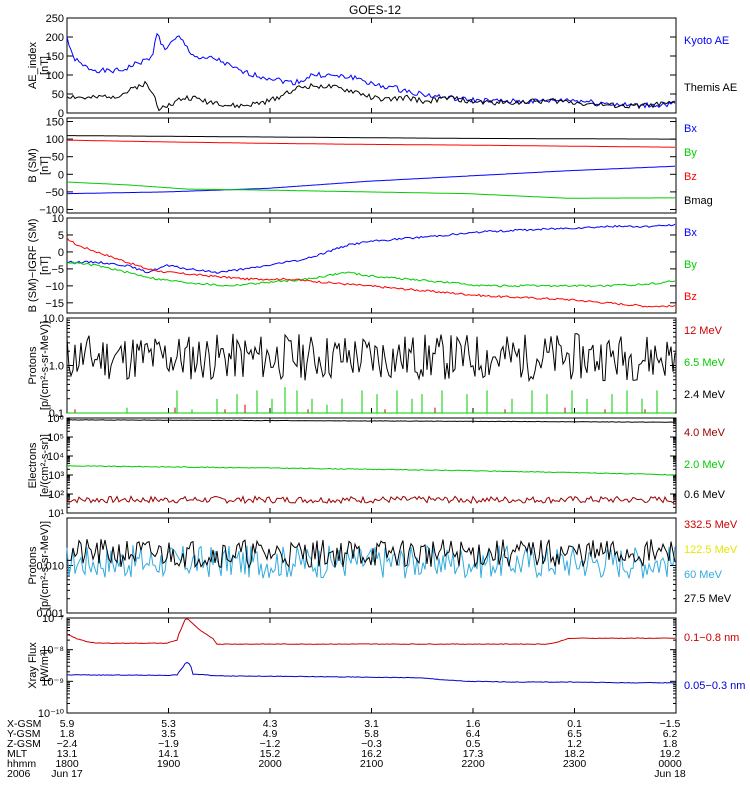  I want to click on legend-entry: 2.4 MeV, so click(705, 395).